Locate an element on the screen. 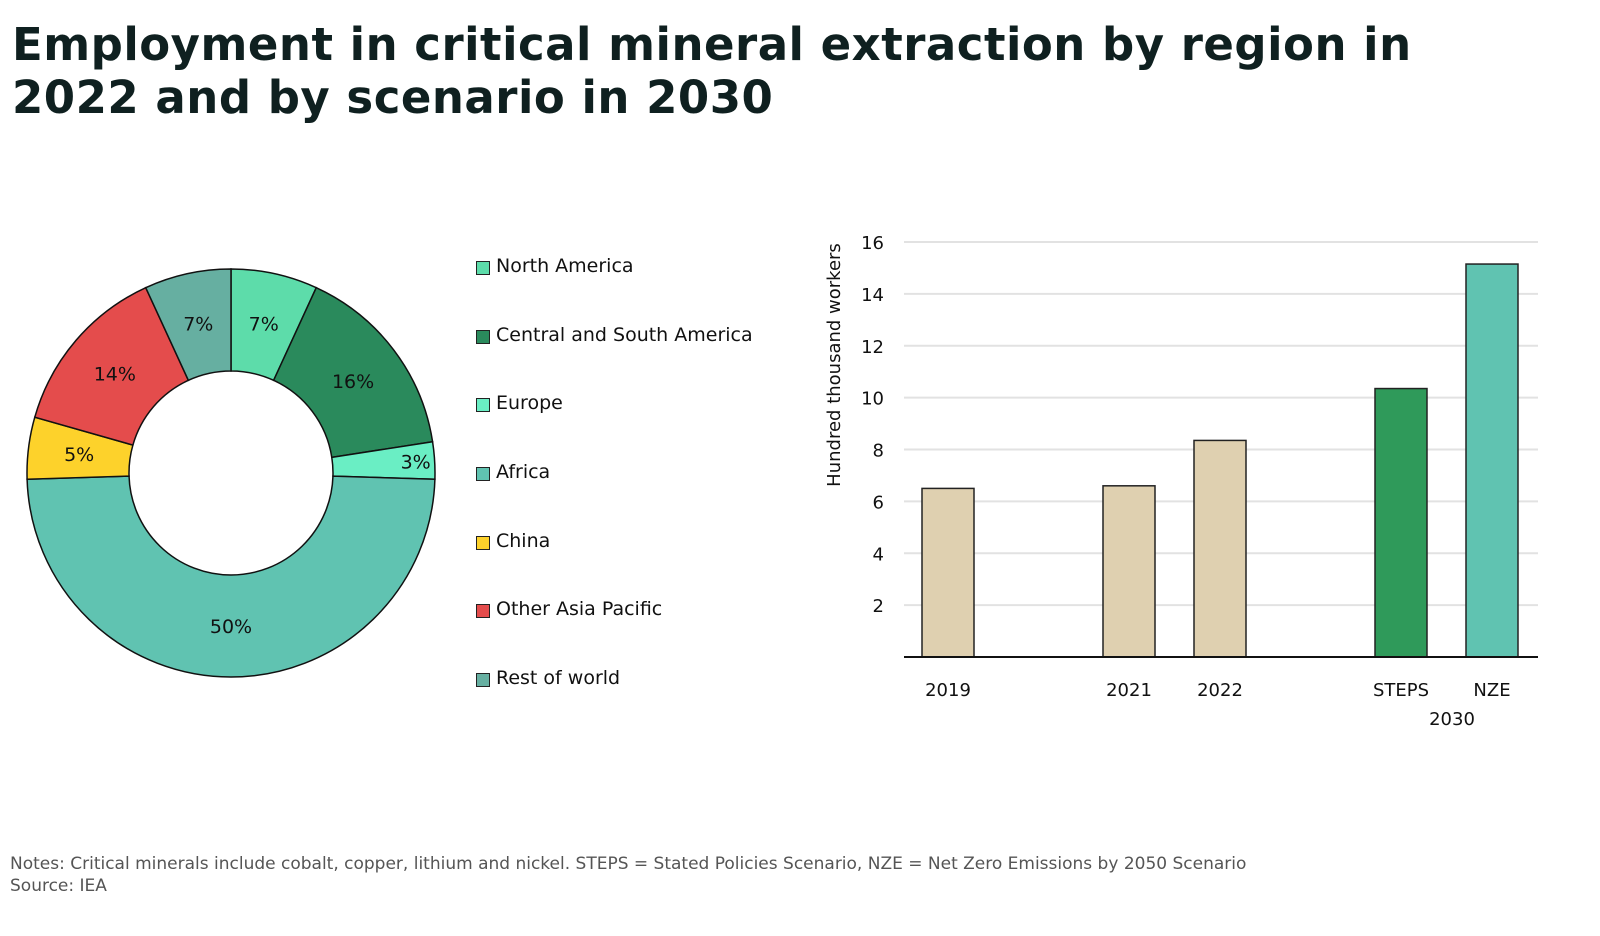 The height and width of the screenshot is (936, 1600). slice-label: 3% is located at coordinates (416, 463).